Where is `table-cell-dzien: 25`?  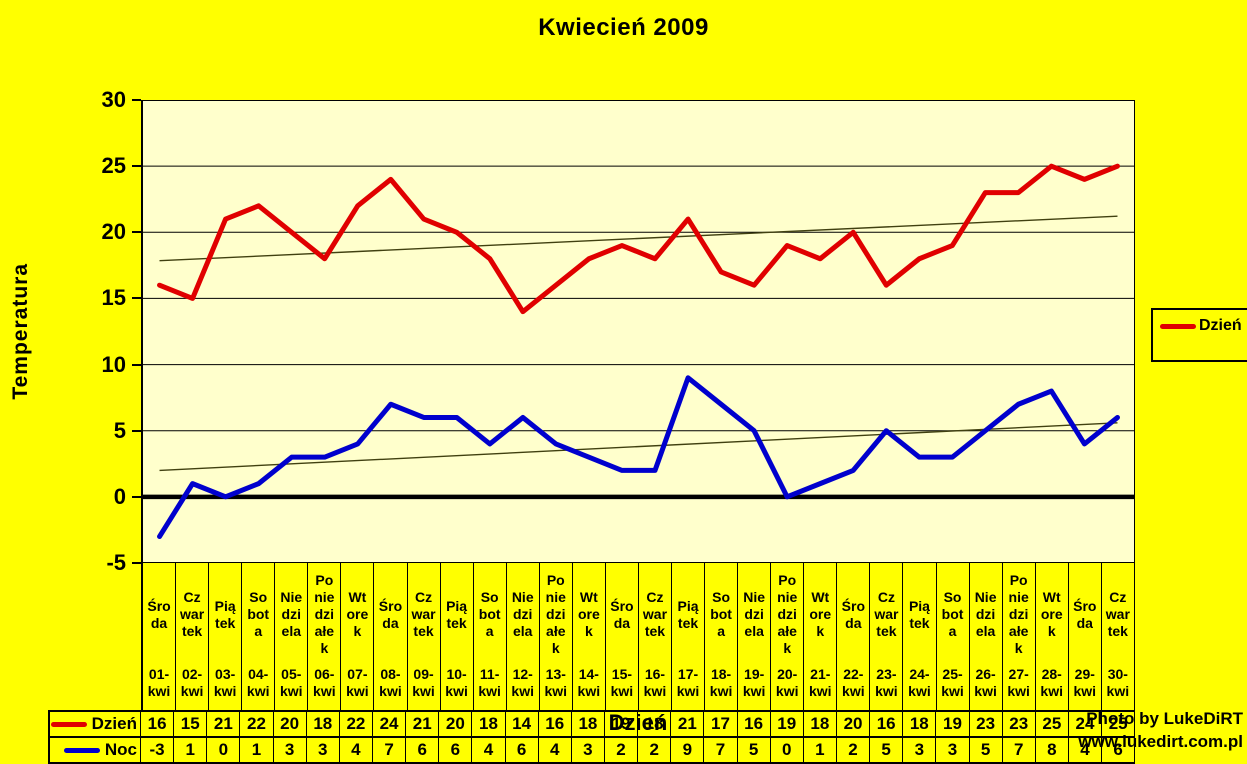
table-cell-dzien: 25 is located at coordinates (1119, 724).